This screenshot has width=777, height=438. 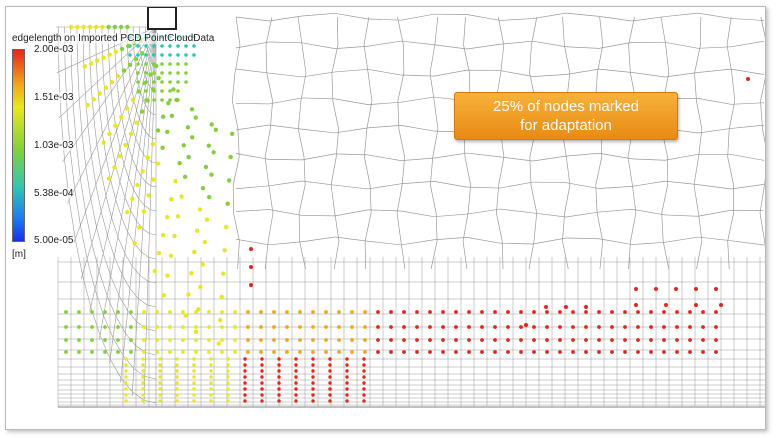 What do you see at coordinates (162, 18) in the screenshot?
I see `inlet-block` at bounding box center [162, 18].